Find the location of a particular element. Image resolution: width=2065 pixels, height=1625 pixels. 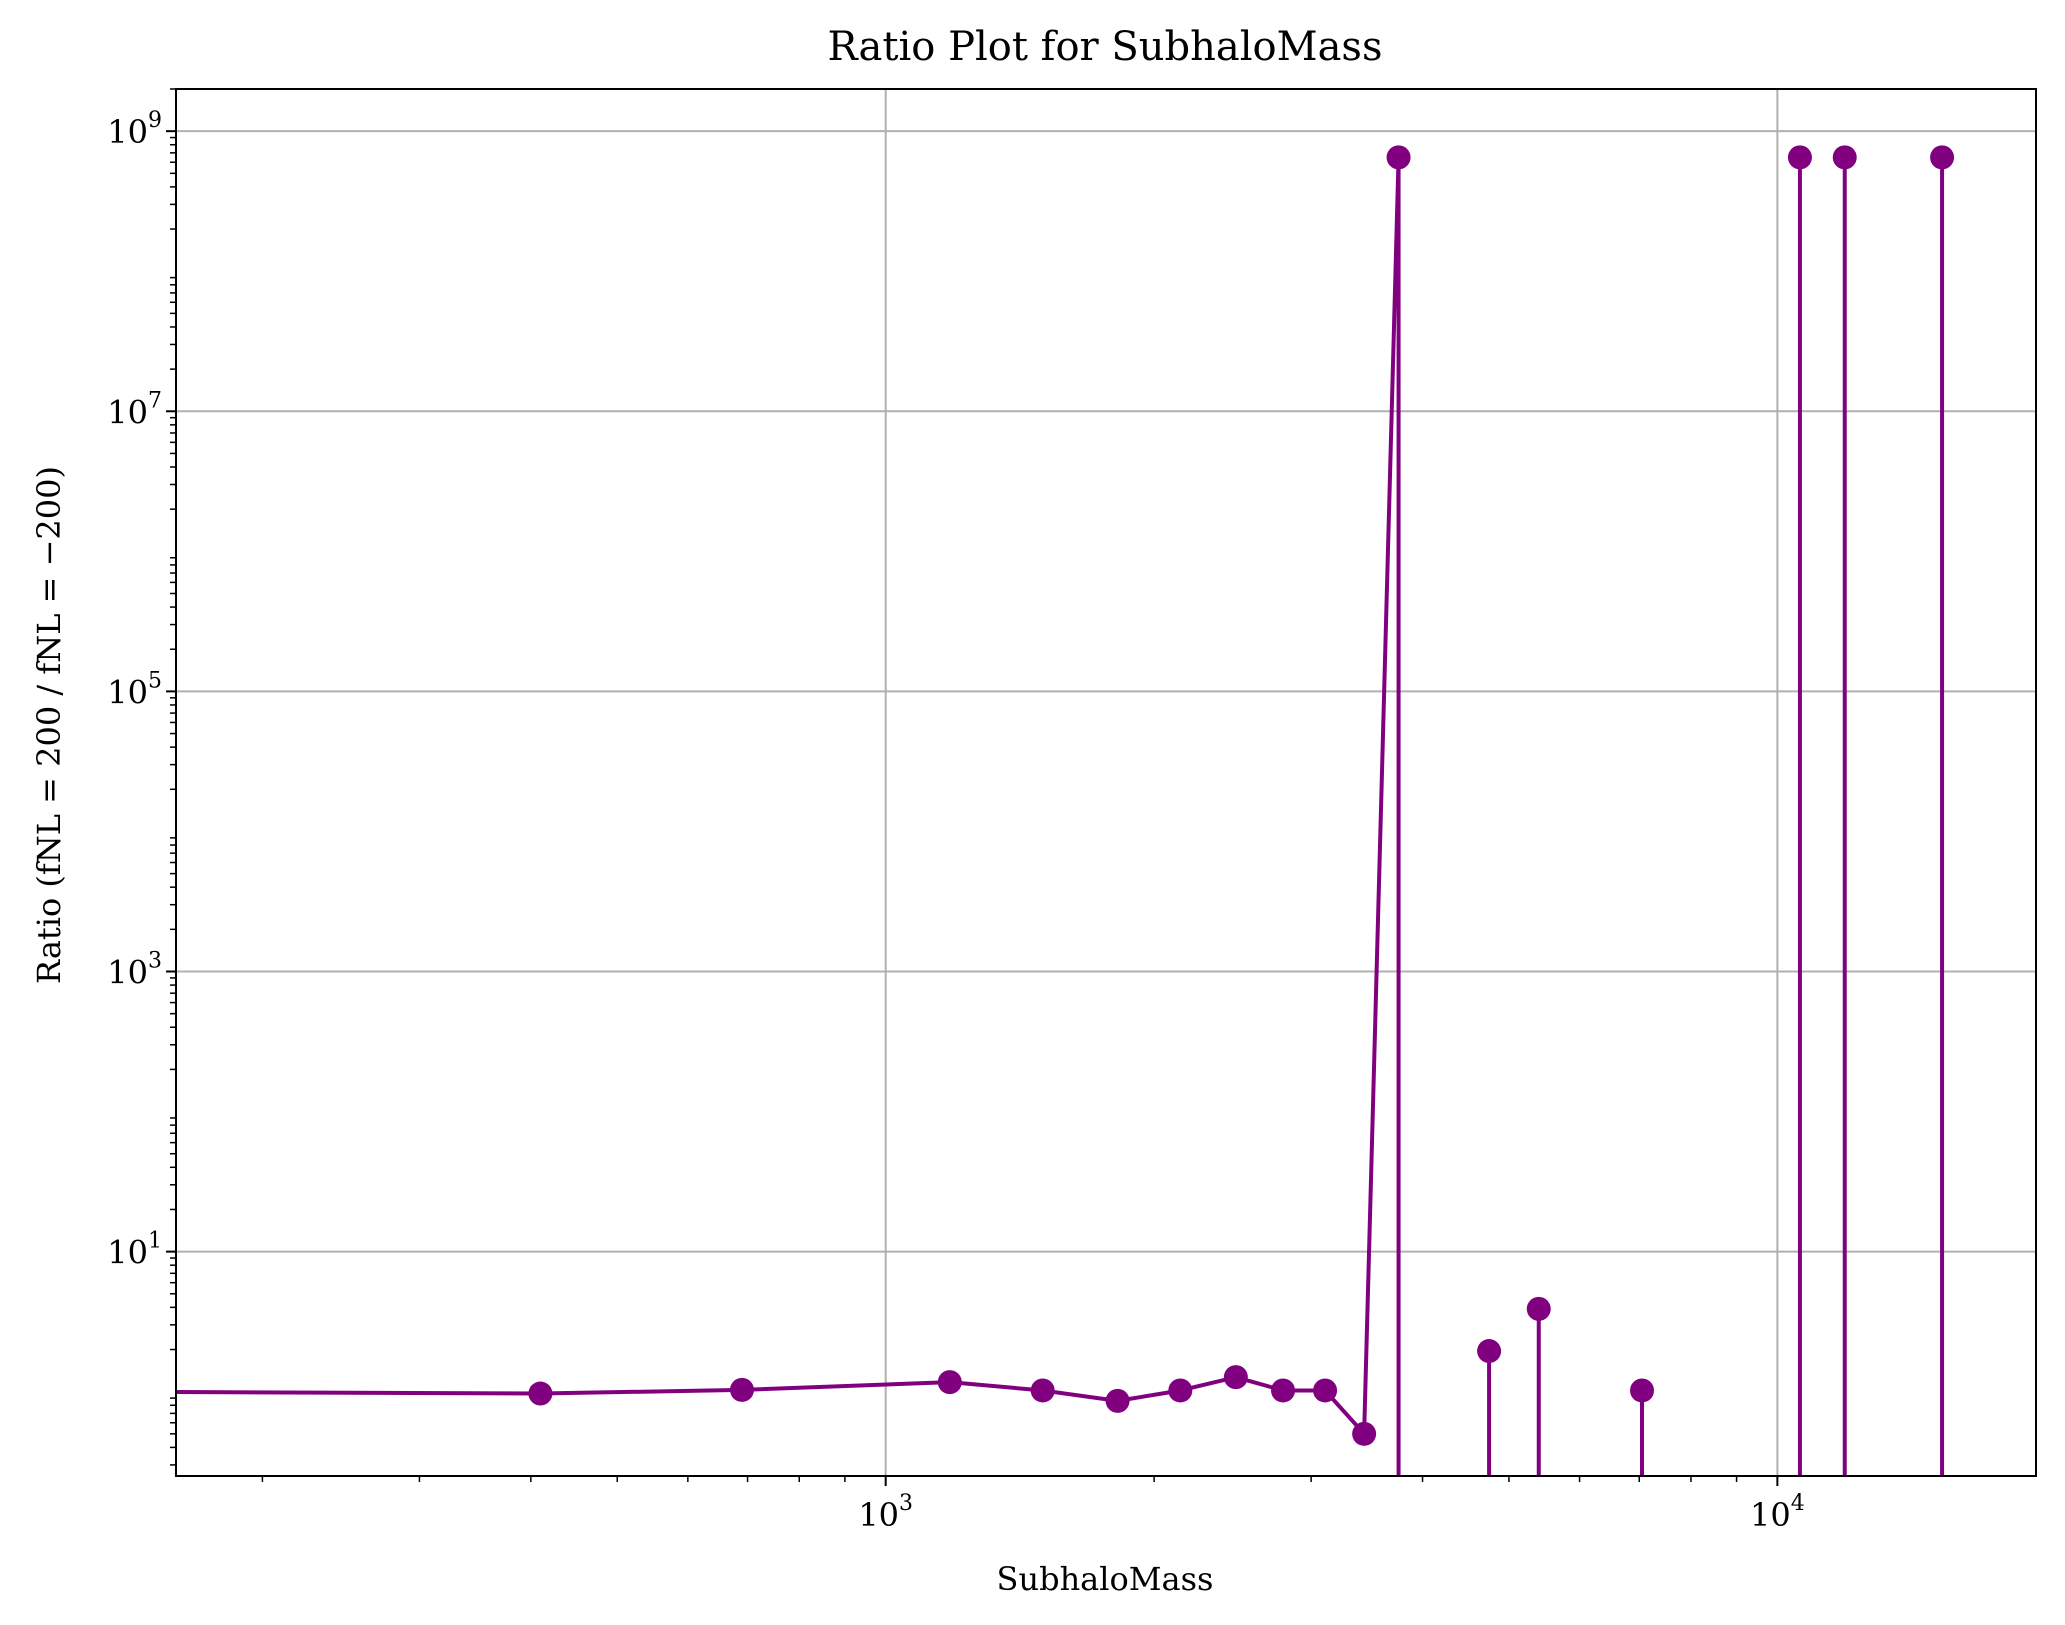

y-tick-label: 10¹ is located at coordinates (134, 1250).